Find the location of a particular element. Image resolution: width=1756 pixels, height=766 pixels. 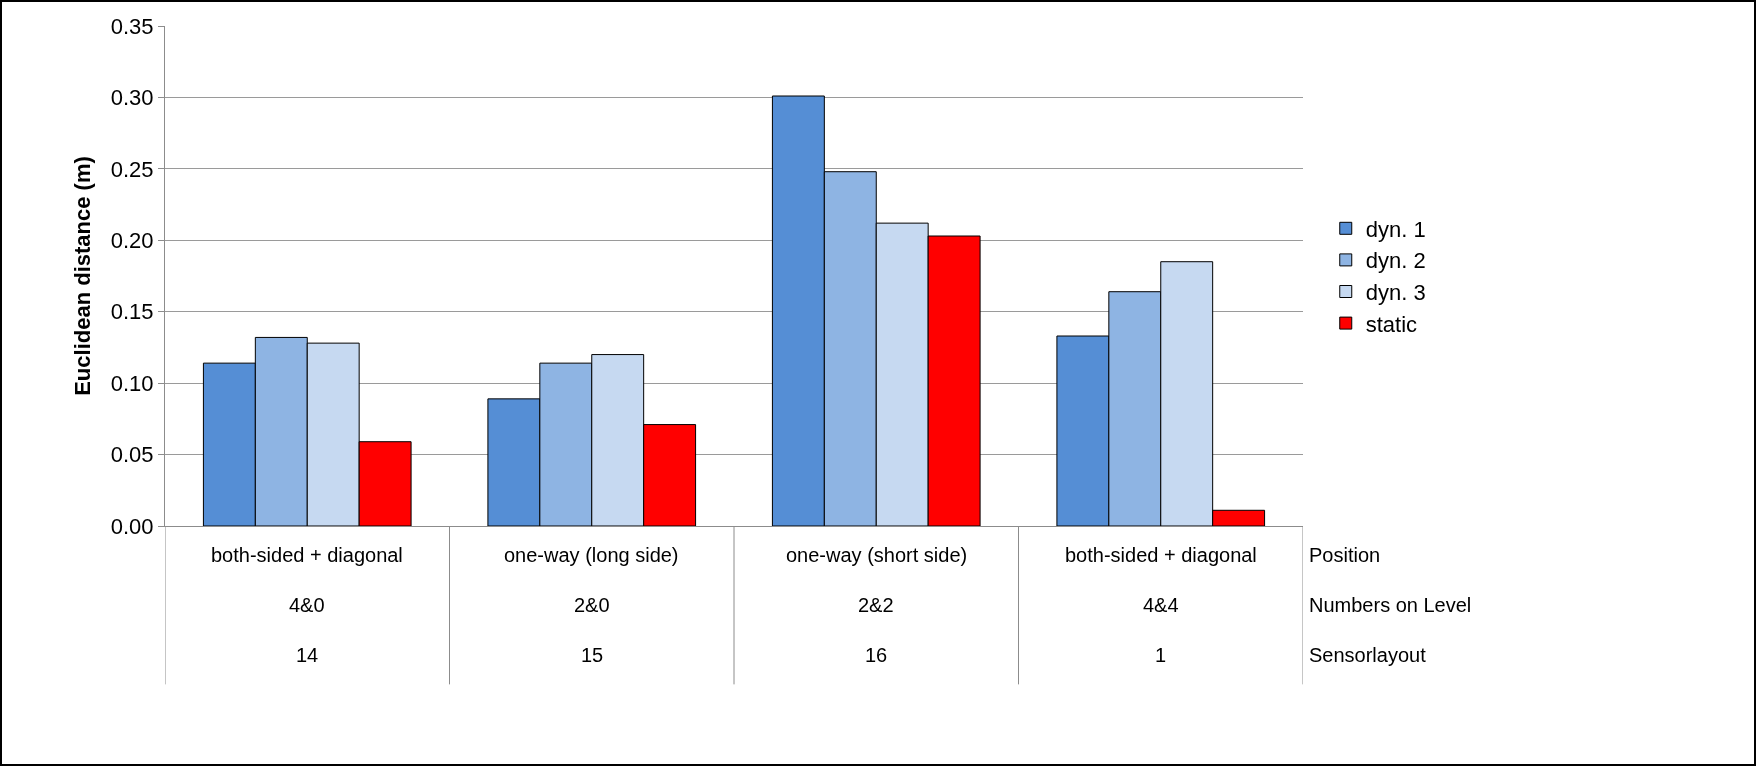

category-label: both-sided + diagonal 4&0 14 is located at coordinates (307, 605).